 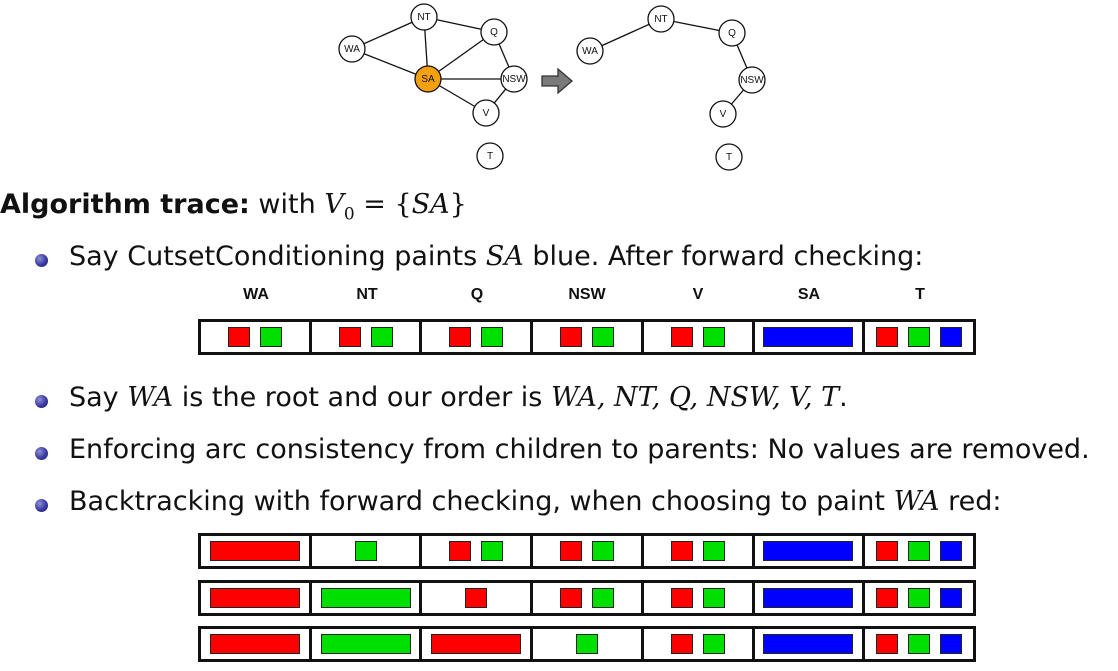 What do you see at coordinates (587, 294) in the screenshot?
I see `column-header-nsw: NSW` at bounding box center [587, 294].